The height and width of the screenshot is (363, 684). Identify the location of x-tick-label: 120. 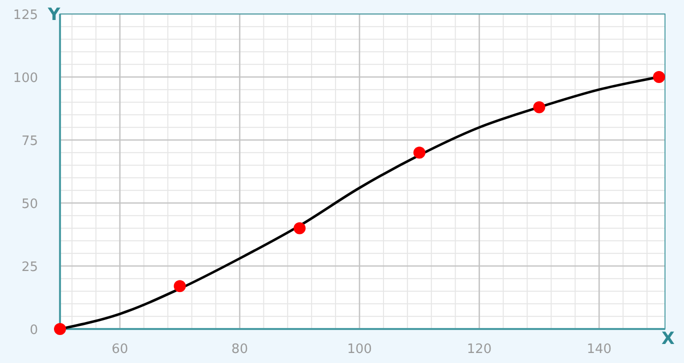
(479, 349).